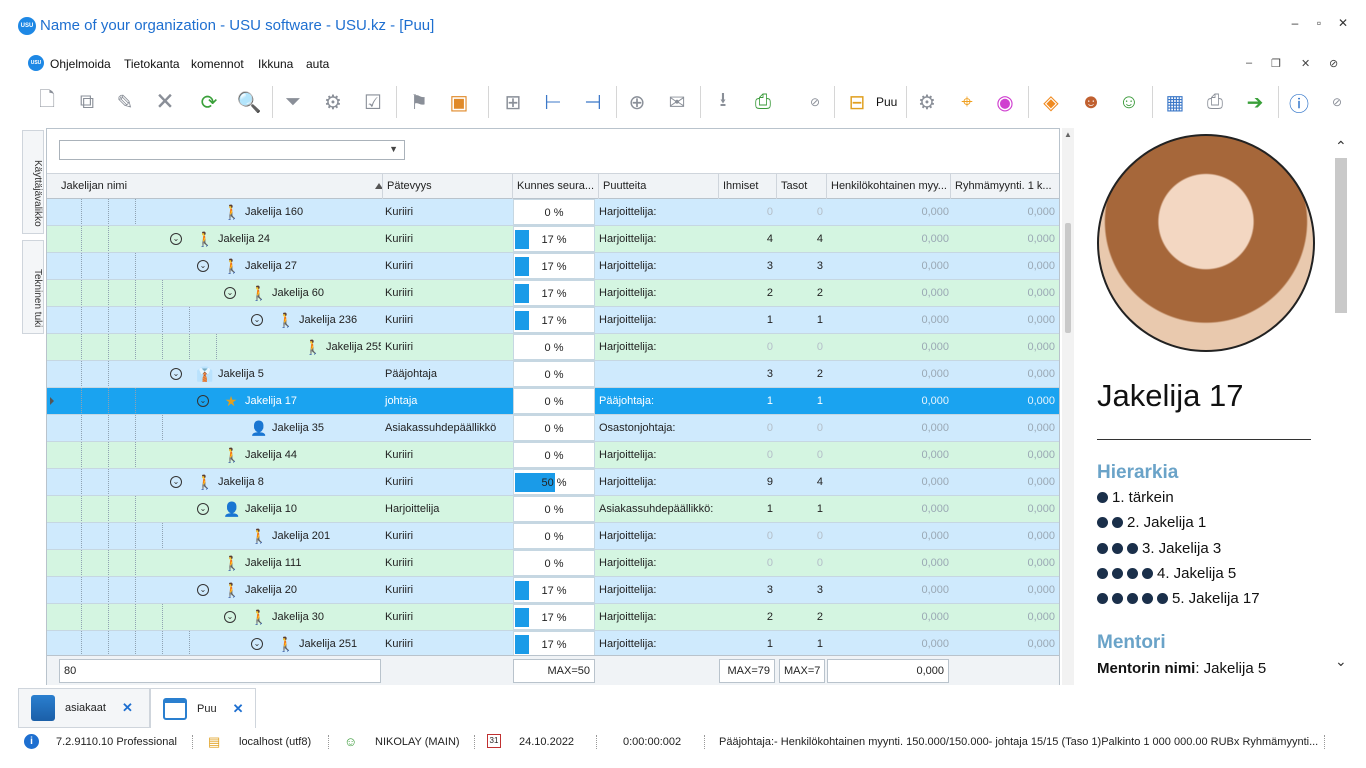 Image resolution: width=1366 pixels, height=768 pixels. What do you see at coordinates (1334, 64) in the screenshot?
I see `mdi-options-icon: ⊘` at bounding box center [1334, 64].